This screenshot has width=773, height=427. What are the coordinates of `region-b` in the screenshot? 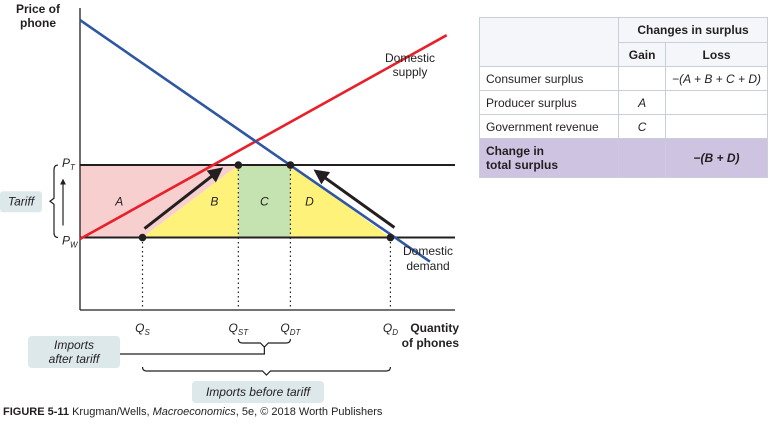 It's located at (190, 201).